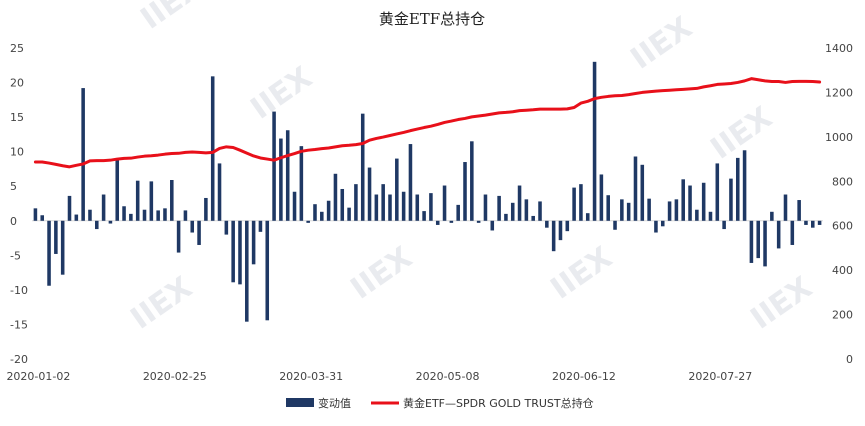 The height and width of the screenshot is (426, 865). I want to click on y-left-tick-label: -10, so click(19, 290).